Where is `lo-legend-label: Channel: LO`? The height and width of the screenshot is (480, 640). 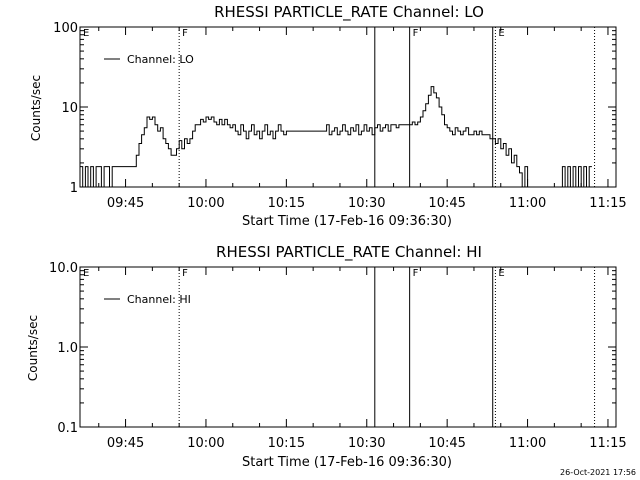
lo-legend-label: Channel: LO is located at coordinates (160, 59).